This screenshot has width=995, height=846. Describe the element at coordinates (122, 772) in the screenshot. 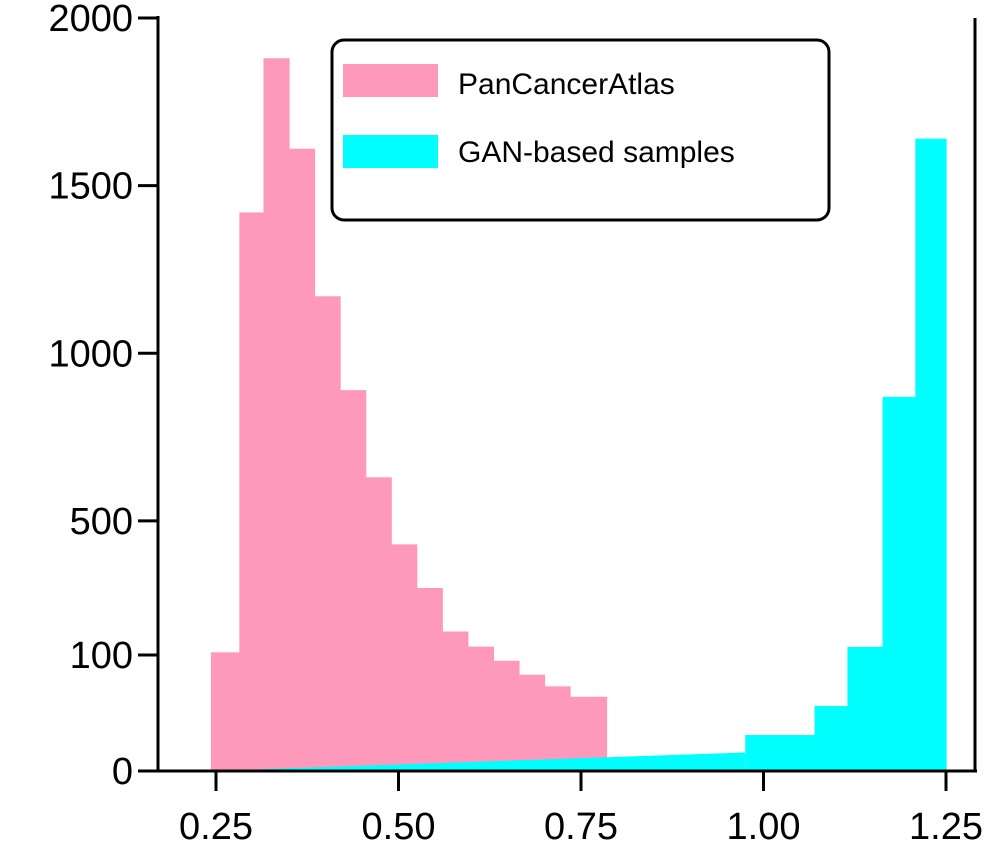

I see `y-tick-label: 0` at that location.